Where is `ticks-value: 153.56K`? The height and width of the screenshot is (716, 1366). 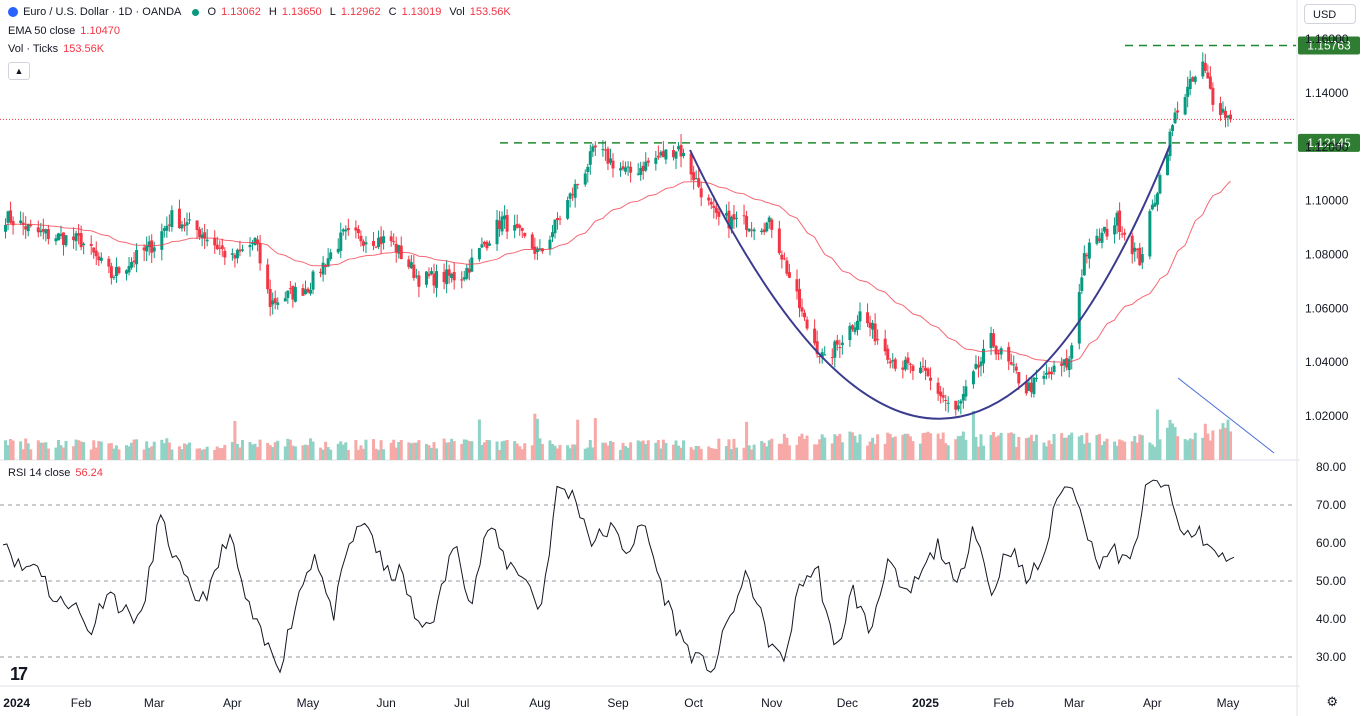 ticks-value: 153.56K is located at coordinates (84, 49).